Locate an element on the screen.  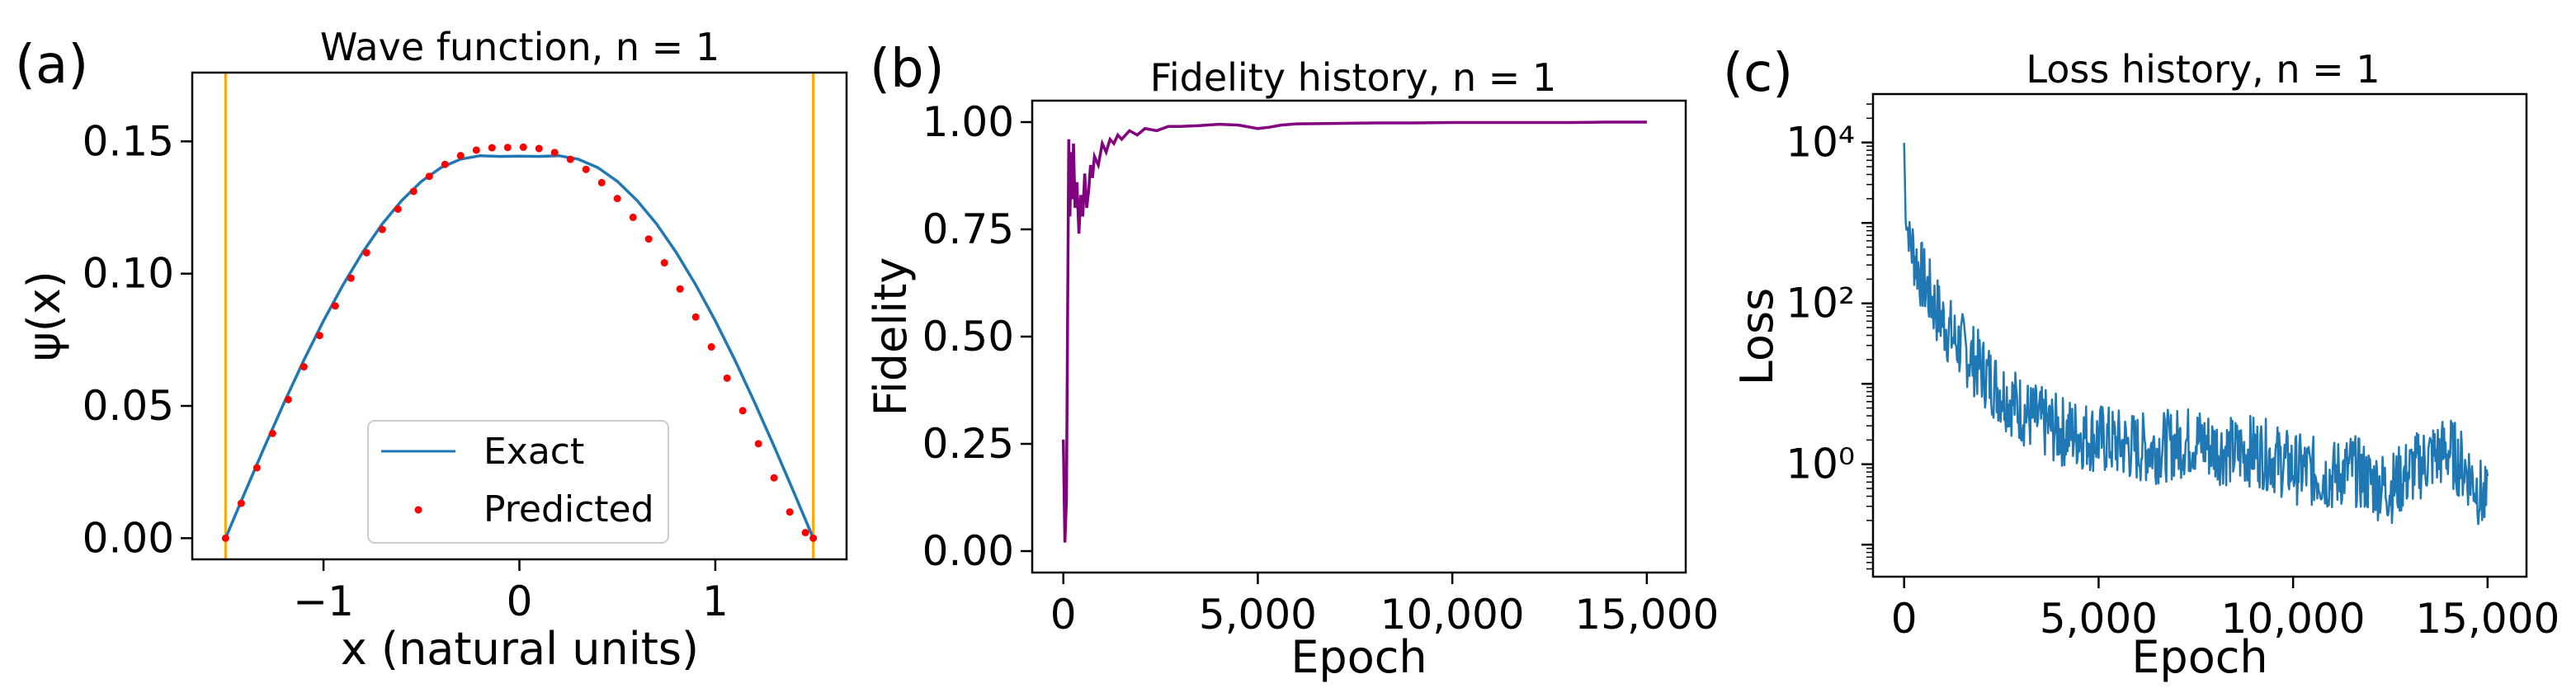
chart-c-x-ticks: 0 5,000 10,000 15,000 is located at coordinates (2225, 610).